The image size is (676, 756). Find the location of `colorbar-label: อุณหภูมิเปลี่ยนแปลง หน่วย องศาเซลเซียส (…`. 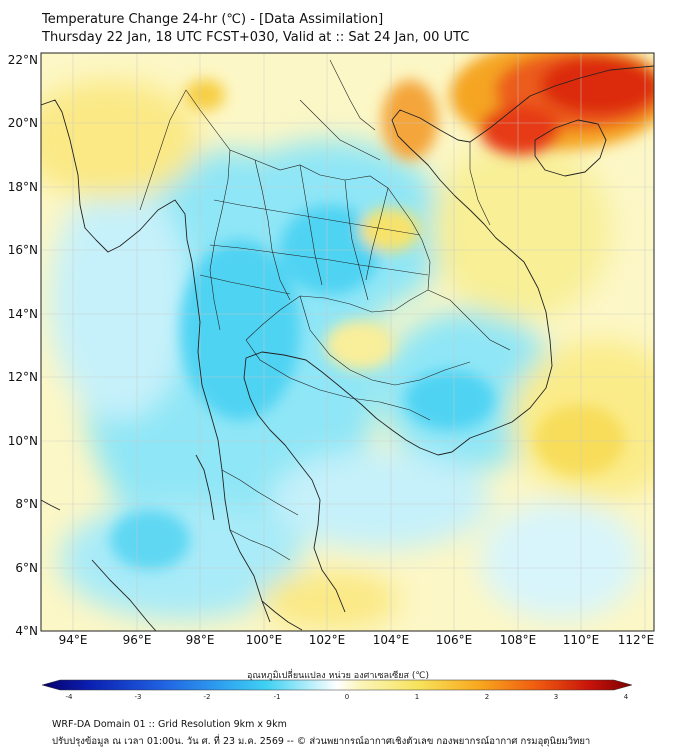

colorbar-label: อุณหภูมิเปลี่ยนแปลง หน่วย องศาเซลเซียส (… is located at coordinates (338, 676).